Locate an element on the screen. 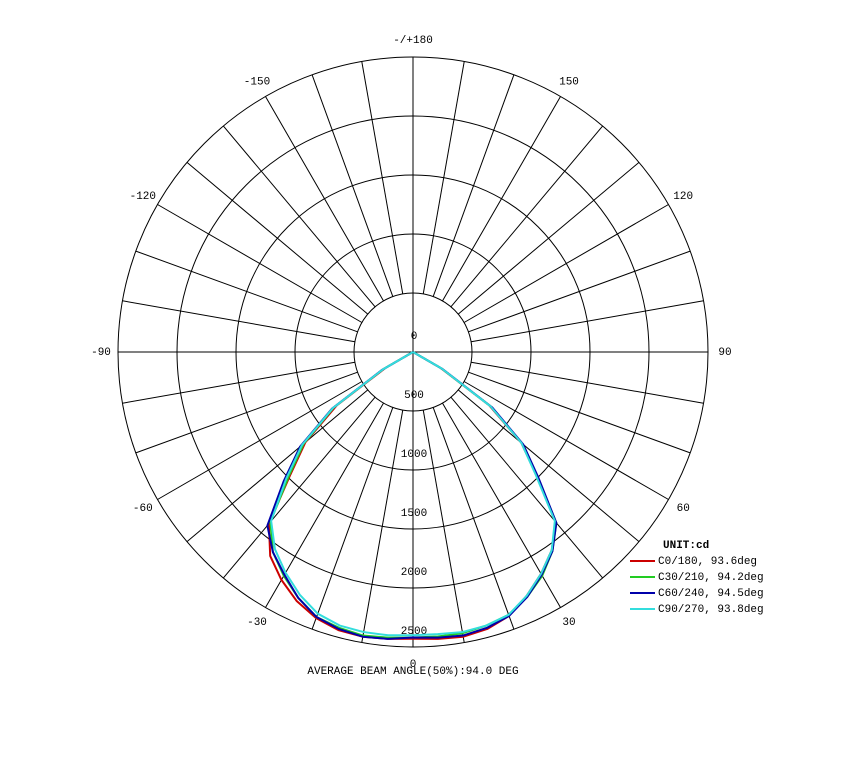  r-tick-label: 1000 is located at coordinates (414, 455).